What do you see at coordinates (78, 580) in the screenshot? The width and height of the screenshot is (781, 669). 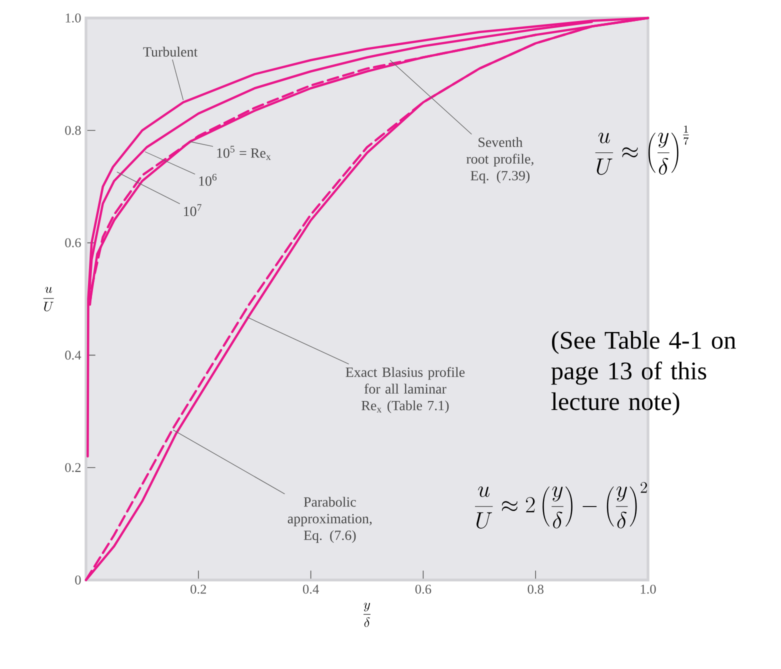 I see `y-tick-label: 0` at bounding box center [78, 580].